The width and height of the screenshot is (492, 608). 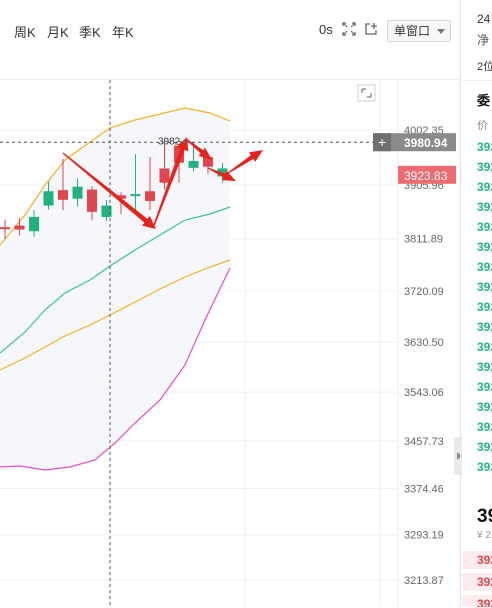 What do you see at coordinates (459, 456) in the screenshot?
I see `collapse-panel-icon` at bounding box center [459, 456].